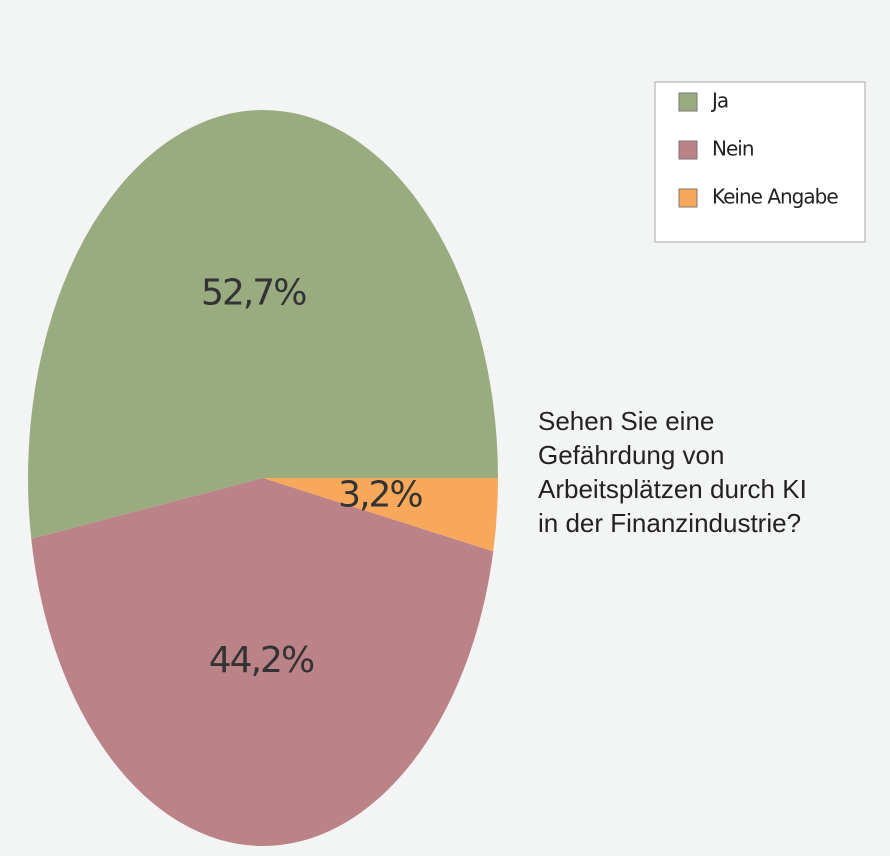 This screenshot has width=890, height=856. What do you see at coordinates (733, 149) in the screenshot?
I see `legend-label: Nein` at bounding box center [733, 149].